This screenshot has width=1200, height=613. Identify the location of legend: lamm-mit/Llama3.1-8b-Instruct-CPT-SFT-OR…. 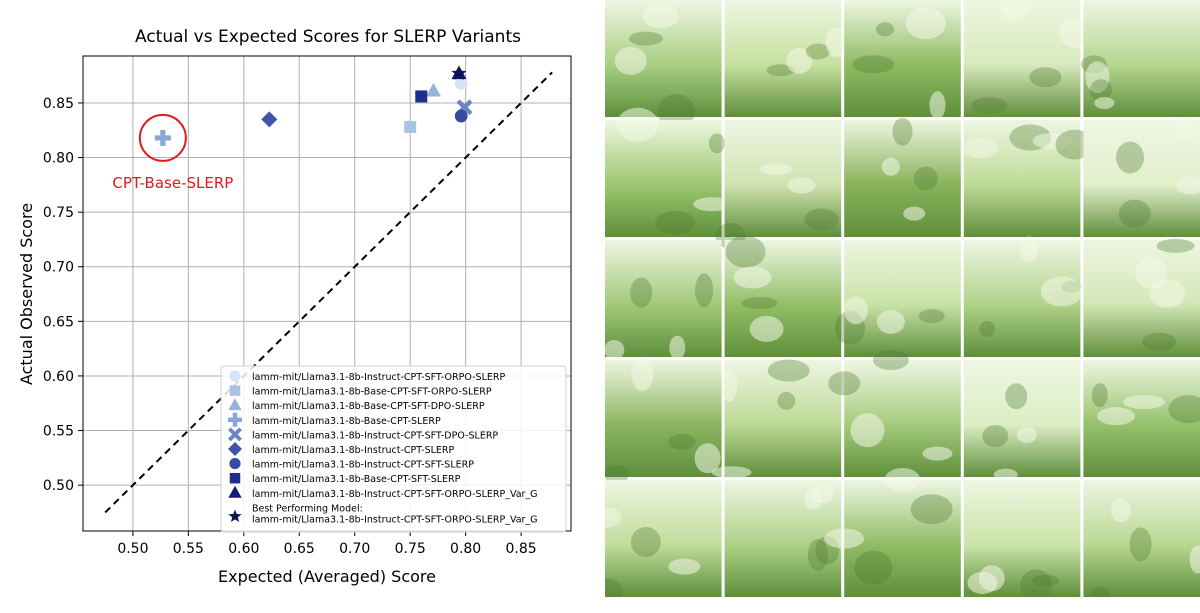
(393, 449).